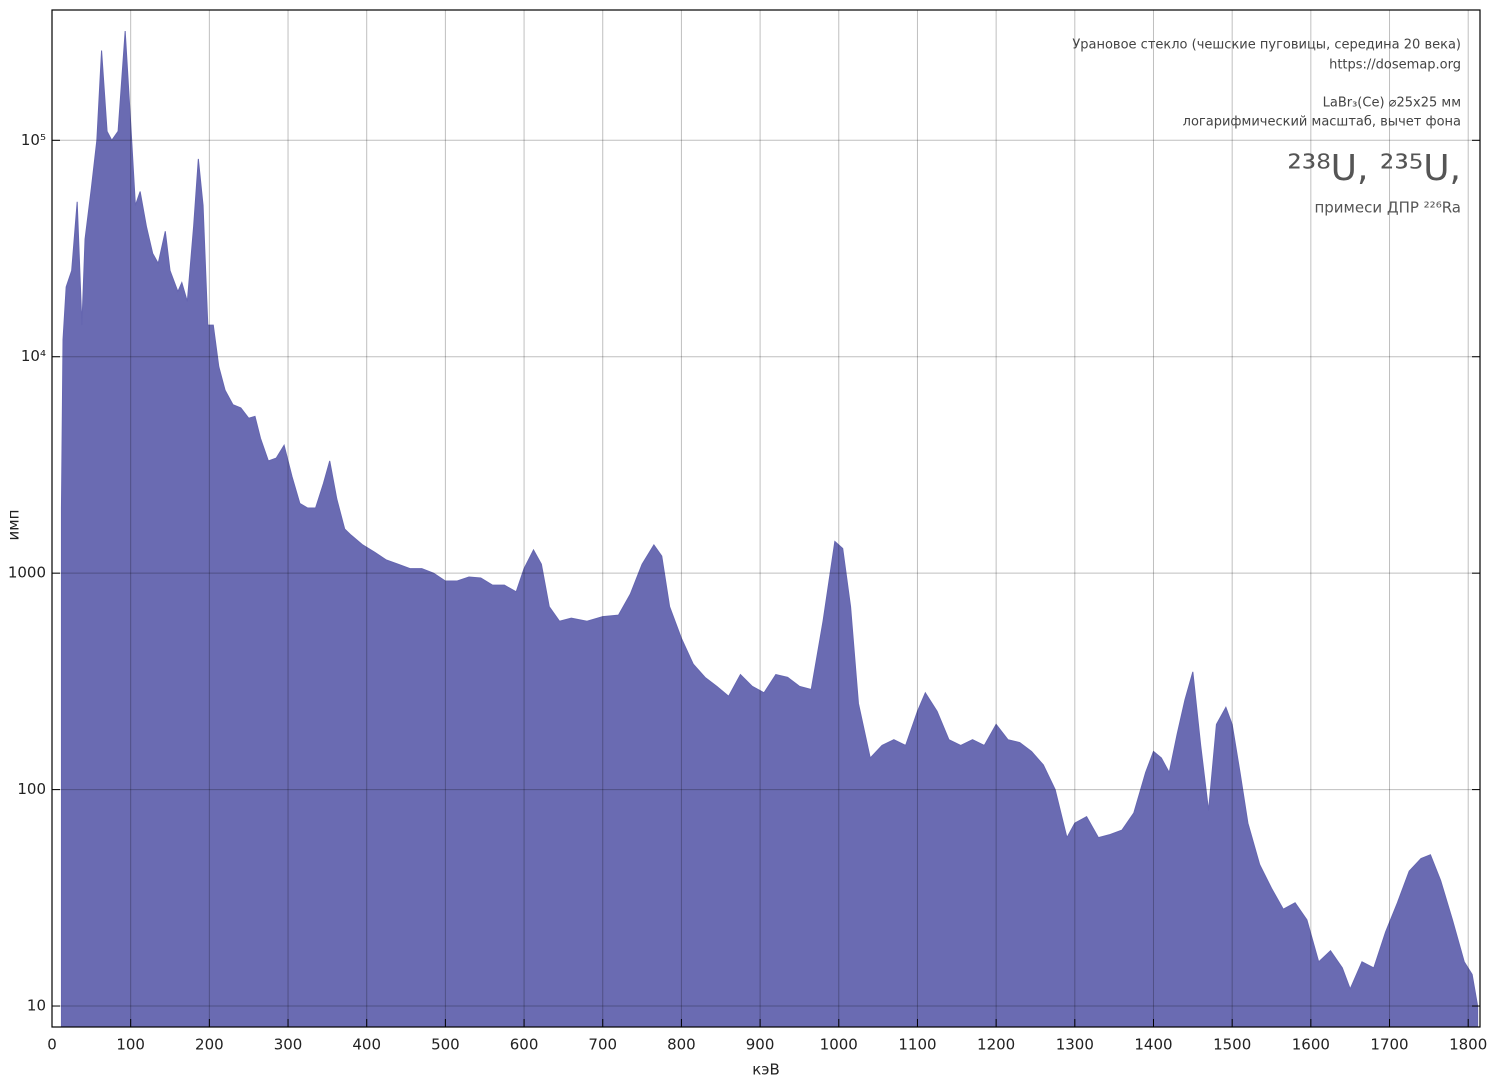 This screenshot has height=1080, width=1491. What do you see at coordinates (1311, 1045) in the screenshot?
I see `x-tick-label: 1600` at bounding box center [1311, 1045].